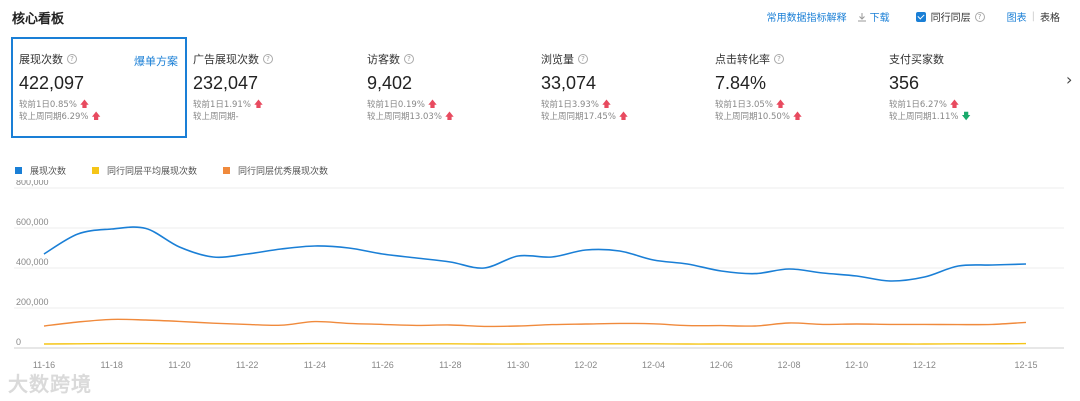 The image size is (1080, 401). Describe the element at coordinates (382, 365) in the screenshot. I see `x-tick-label: 11-26` at that location.